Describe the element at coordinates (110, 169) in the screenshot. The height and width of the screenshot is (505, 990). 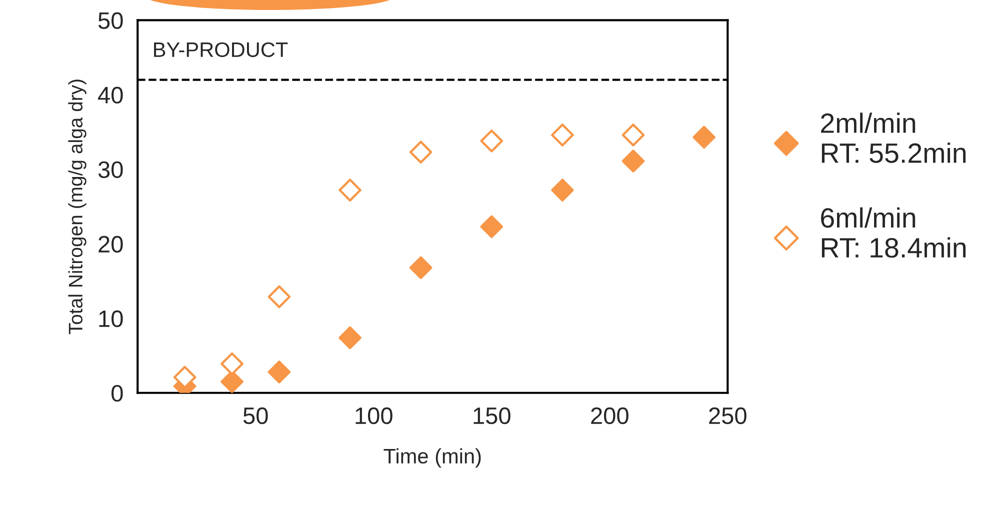
I see `y-tick-label: 30` at that location.